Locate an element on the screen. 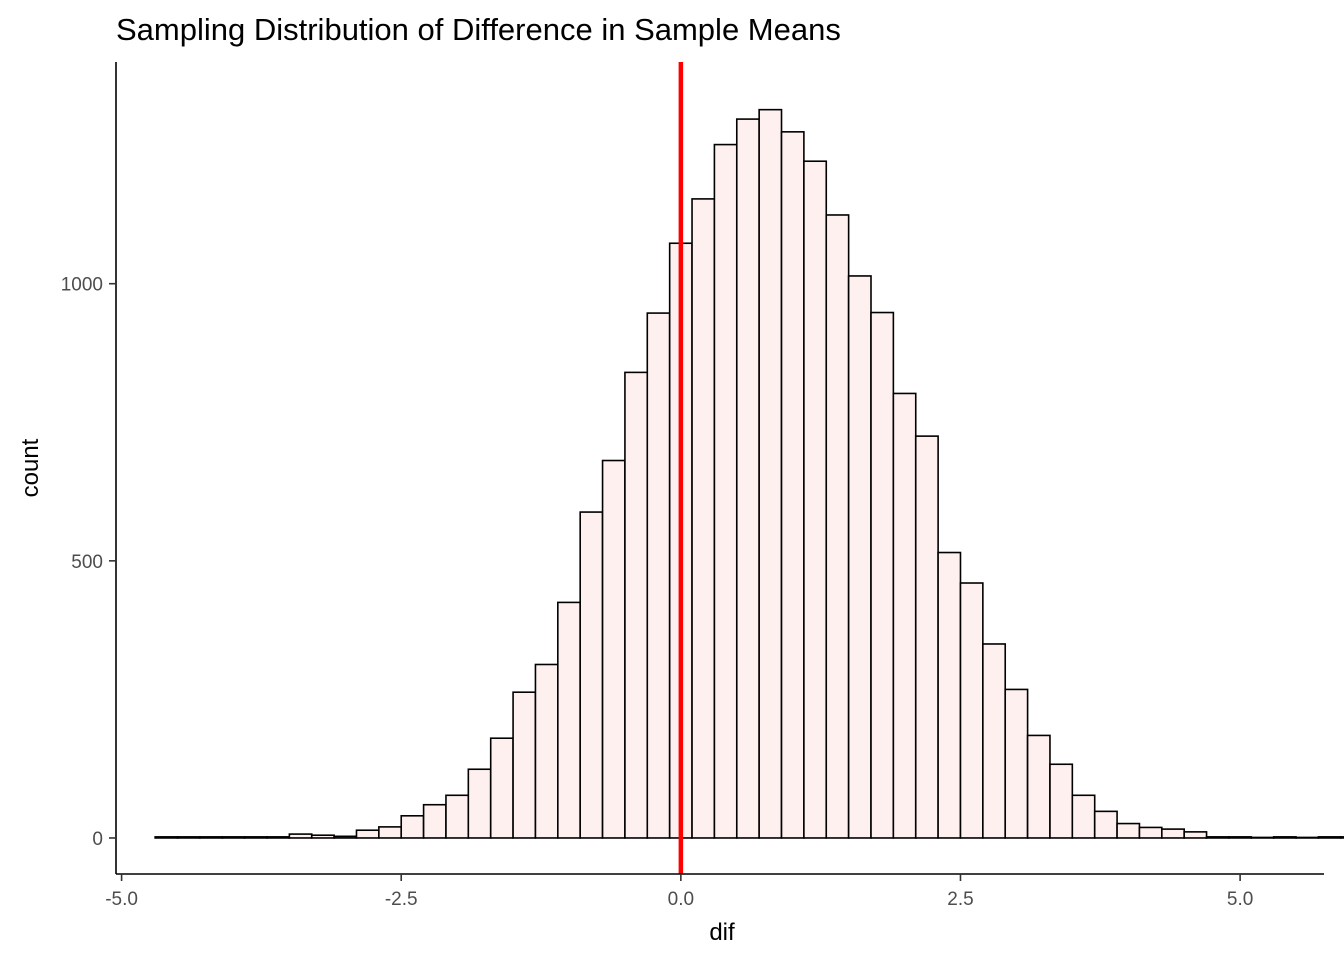 This screenshot has height=960, width=1344. y-axis-ticks: 0 500 1000 is located at coordinates (88, 562).